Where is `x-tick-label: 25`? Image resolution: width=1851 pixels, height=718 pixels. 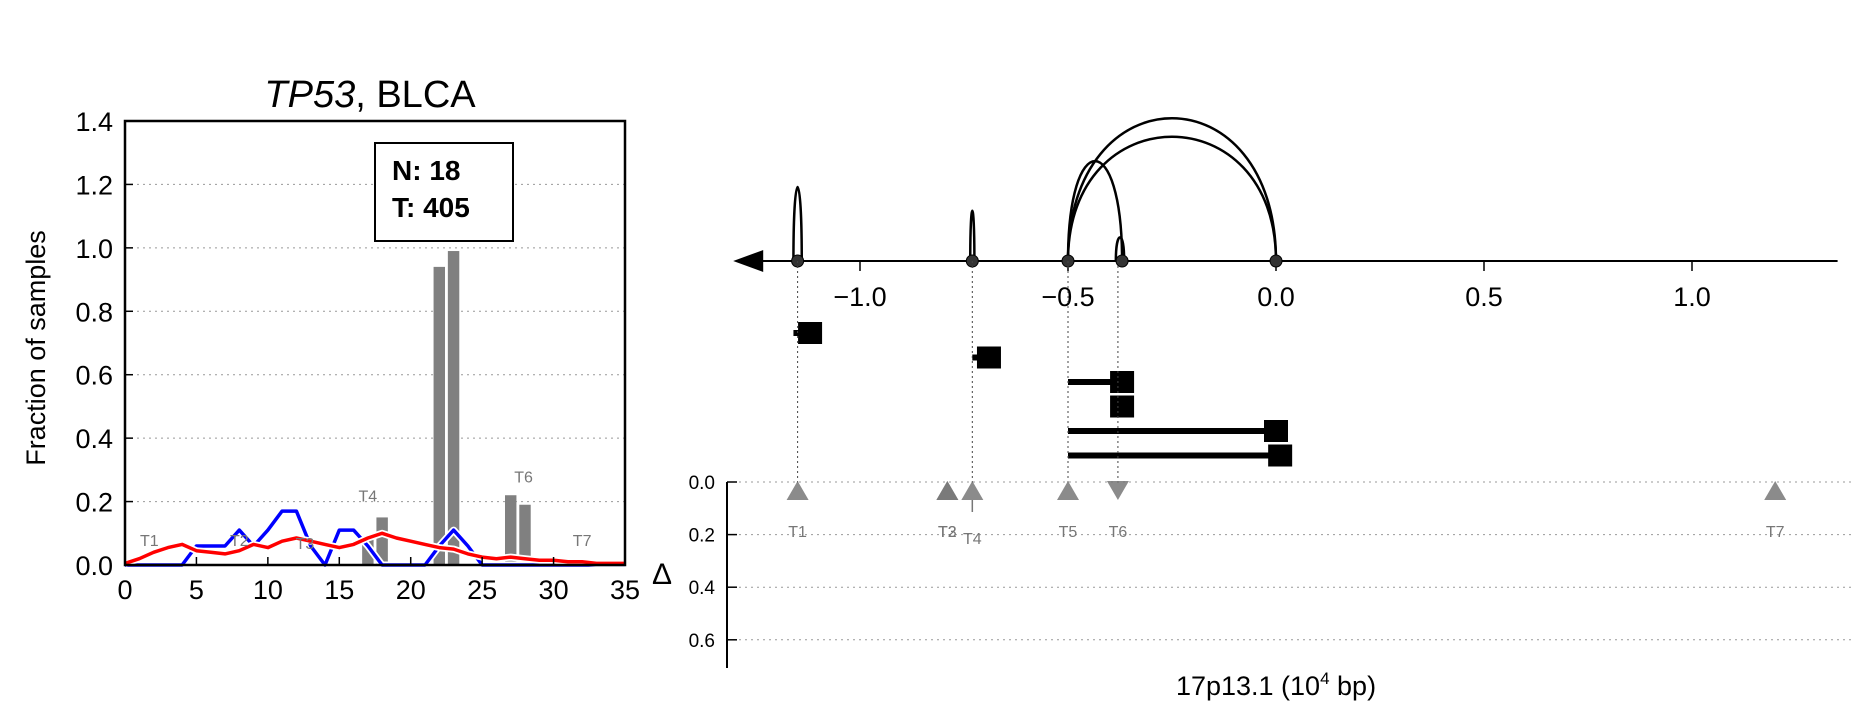
x-tick-label: 25 is located at coordinates (482, 590).